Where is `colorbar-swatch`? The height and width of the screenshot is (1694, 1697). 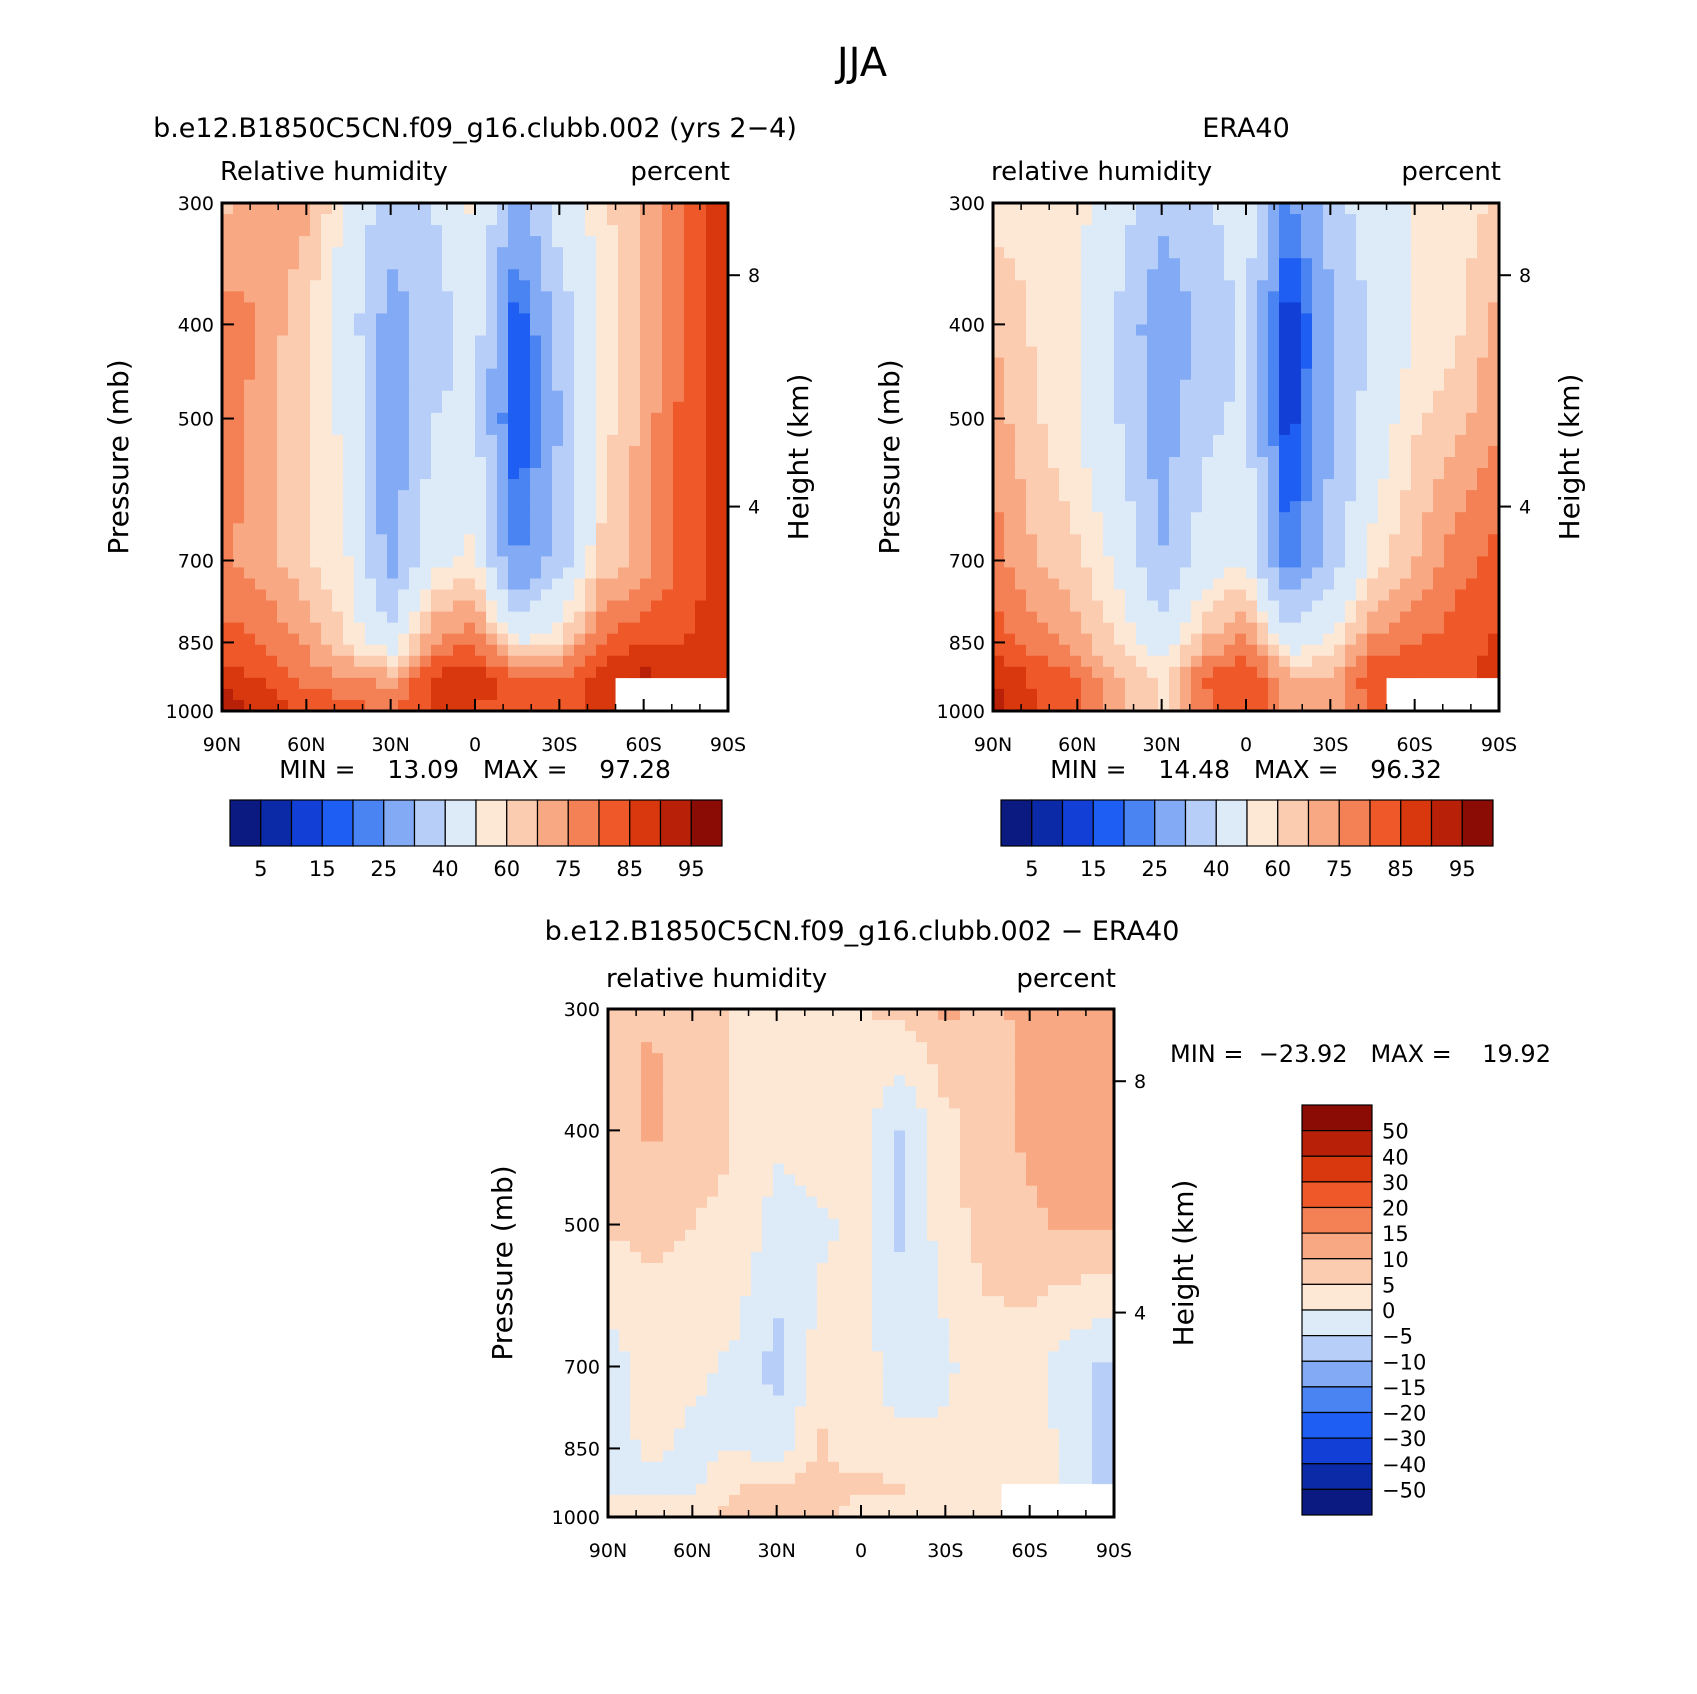
colorbar-swatch is located at coordinates (460, 823).